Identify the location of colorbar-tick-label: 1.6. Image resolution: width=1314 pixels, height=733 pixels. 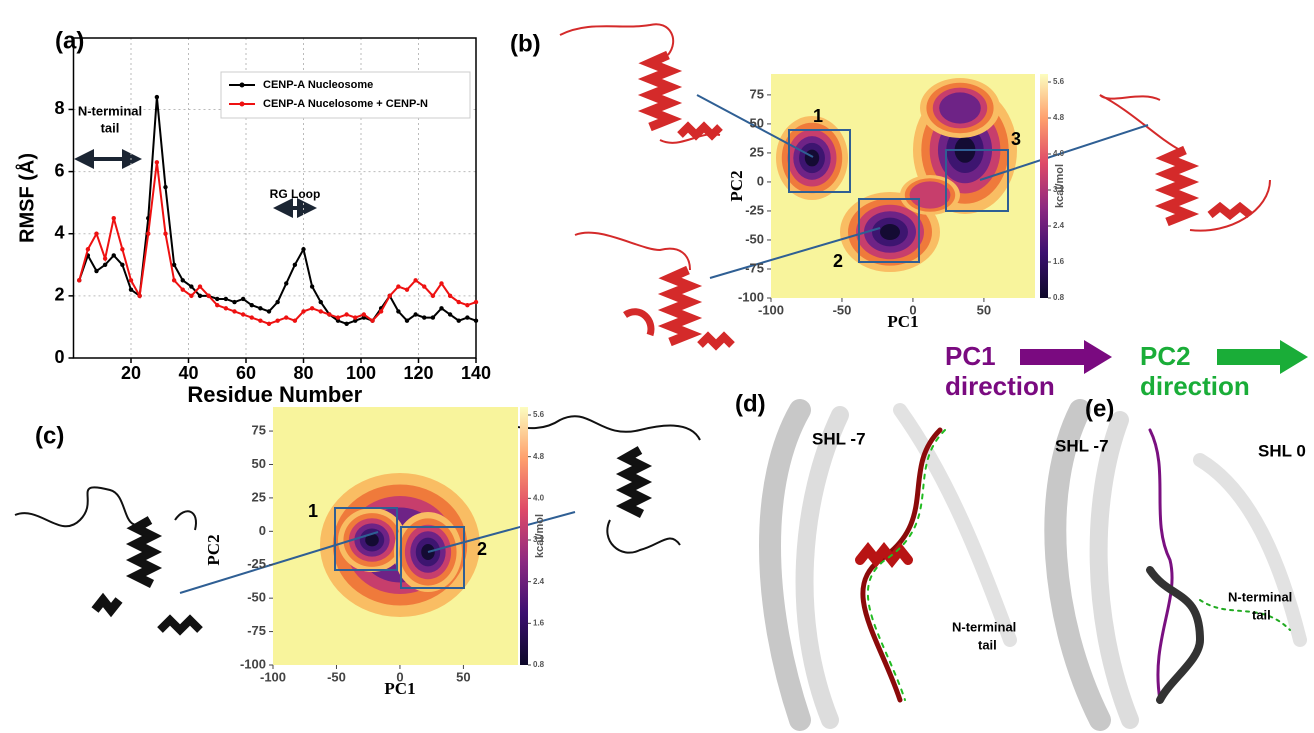
(1059, 261).